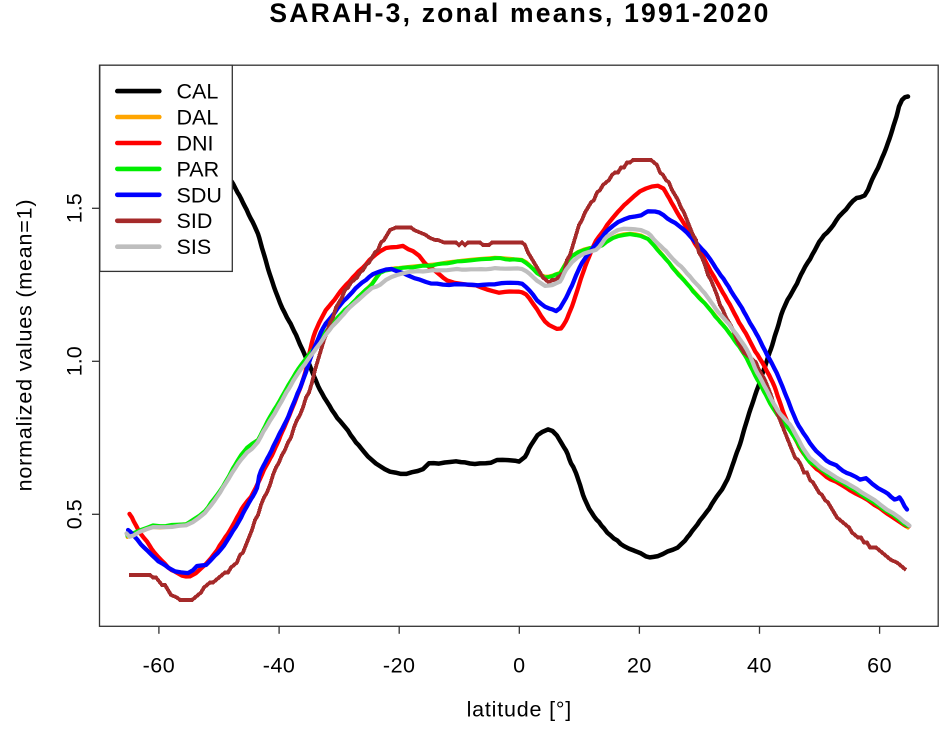  Describe the element at coordinates (198, 92) in the screenshot. I see `svg-text: CAL` at that location.